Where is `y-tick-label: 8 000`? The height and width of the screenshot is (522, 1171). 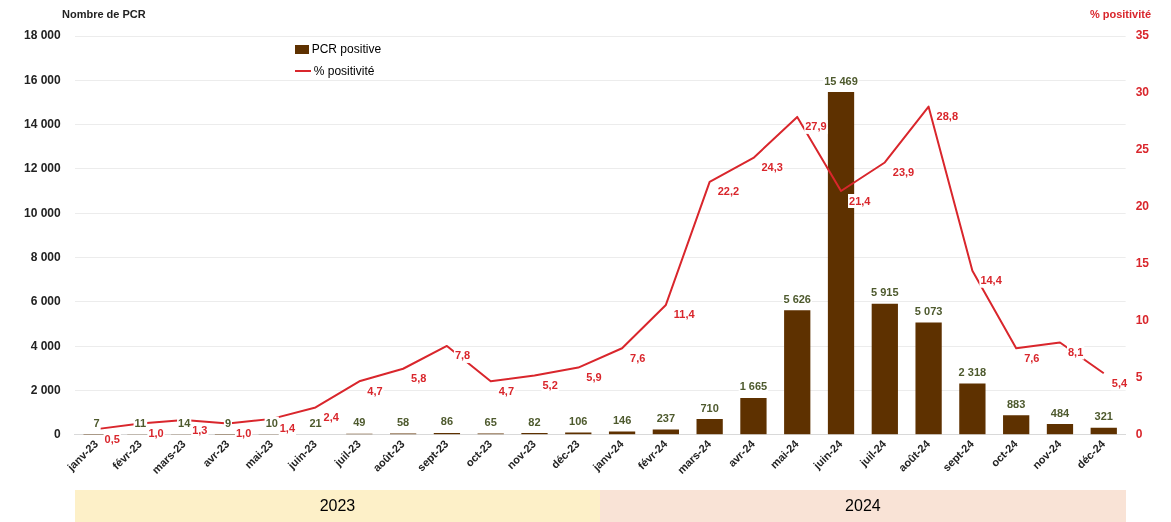 y-tick-label: 8 000 is located at coordinates (46, 256).